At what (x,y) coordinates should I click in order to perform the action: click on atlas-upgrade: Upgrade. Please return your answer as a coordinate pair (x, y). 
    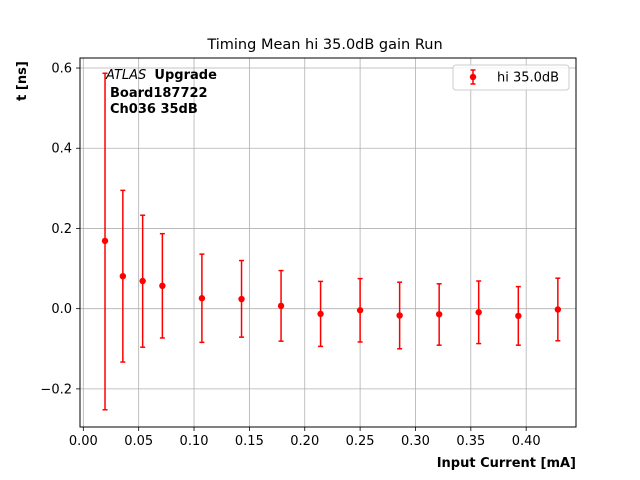
    Looking at the image, I should click on (185, 75).